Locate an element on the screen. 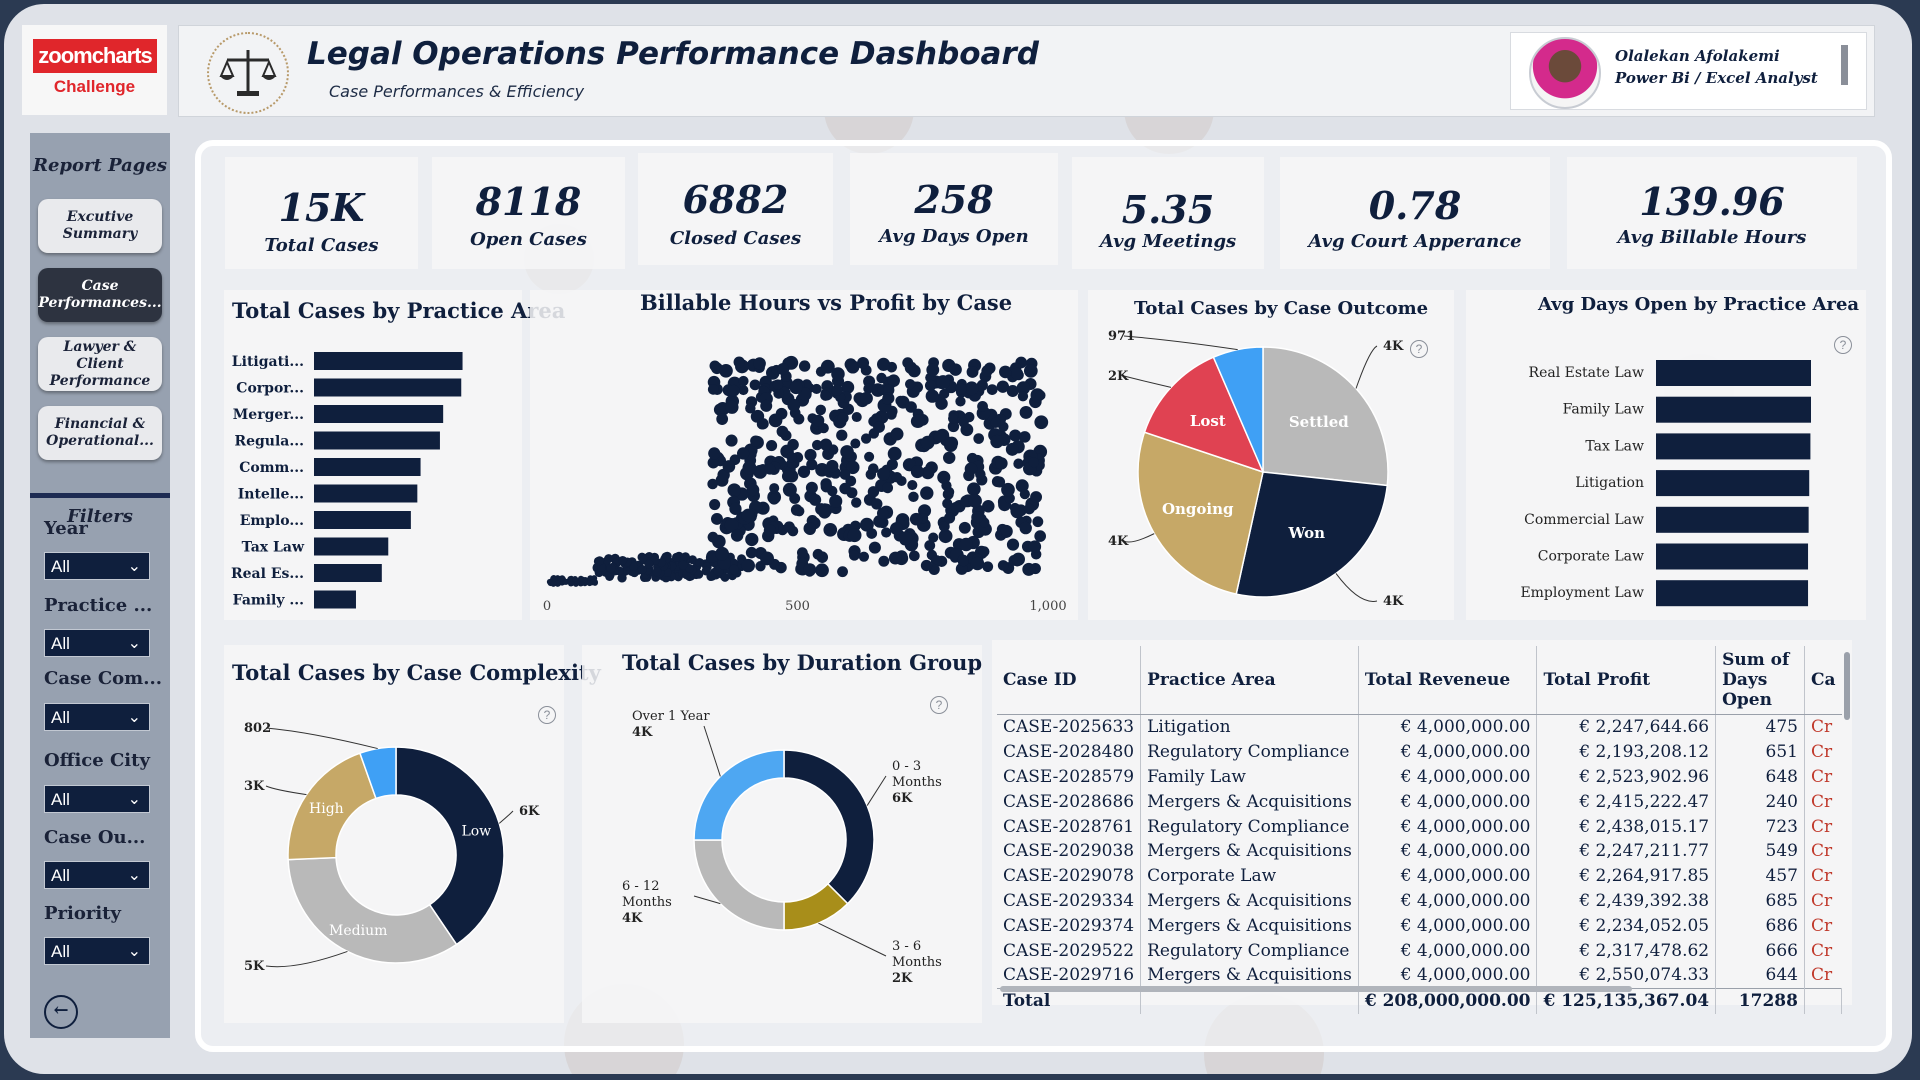 This screenshot has width=1920, height=1080. column-header-ca: Ca is located at coordinates (1823, 680).